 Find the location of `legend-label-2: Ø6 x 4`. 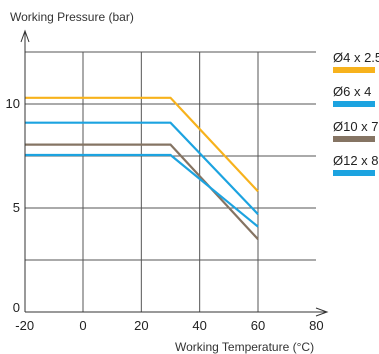

legend-label-2: Ø6 x 4 is located at coordinates (352, 91).